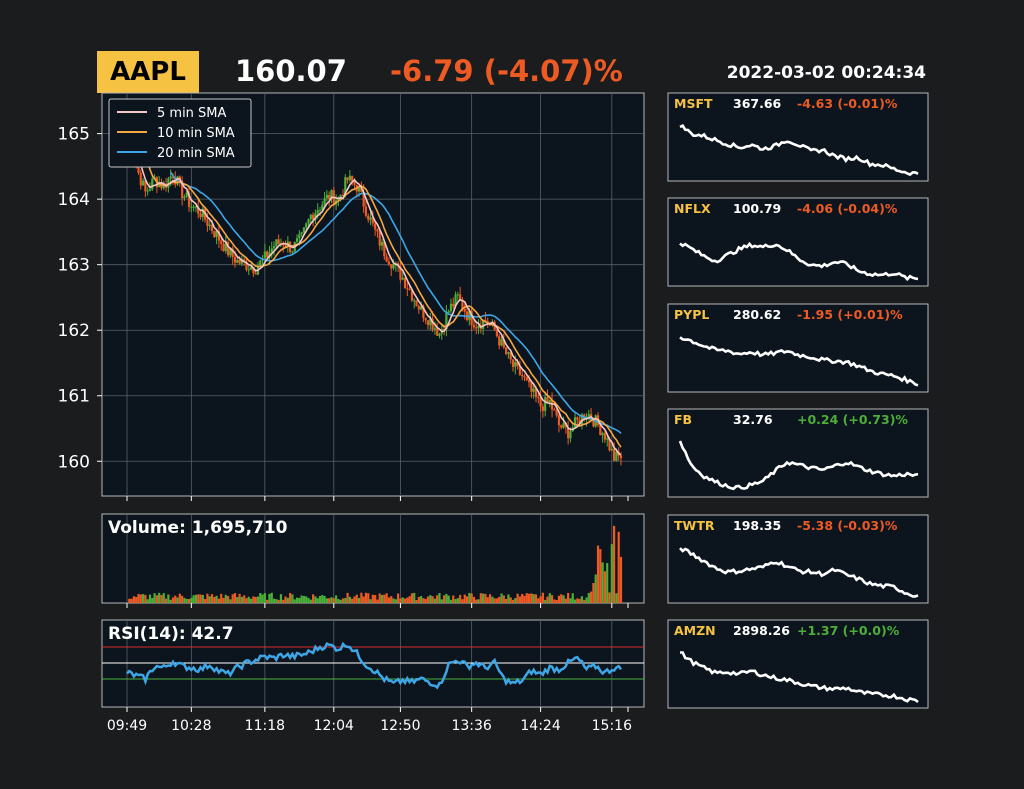 The height and width of the screenshot is (789, 1024). Describe the element at coordinates (74, 266) in the screenshot. I see `price-ytick-label-3: 163` at that location.